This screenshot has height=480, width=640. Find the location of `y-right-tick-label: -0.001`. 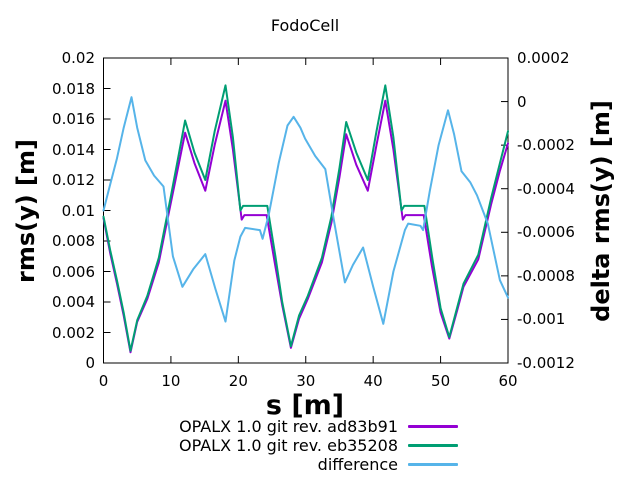

y-right-tick-label: -0.001 is located at coordinates (541, 319).